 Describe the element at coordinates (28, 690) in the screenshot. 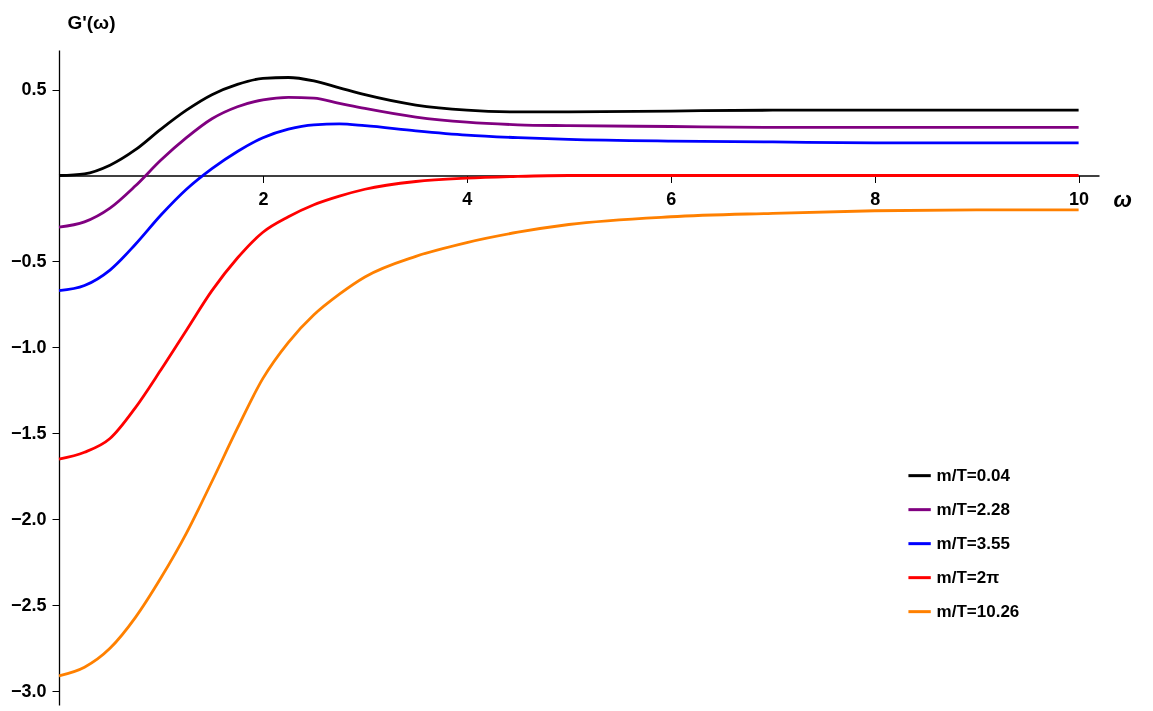

I see `y-tick-label: −3.0` at that location.